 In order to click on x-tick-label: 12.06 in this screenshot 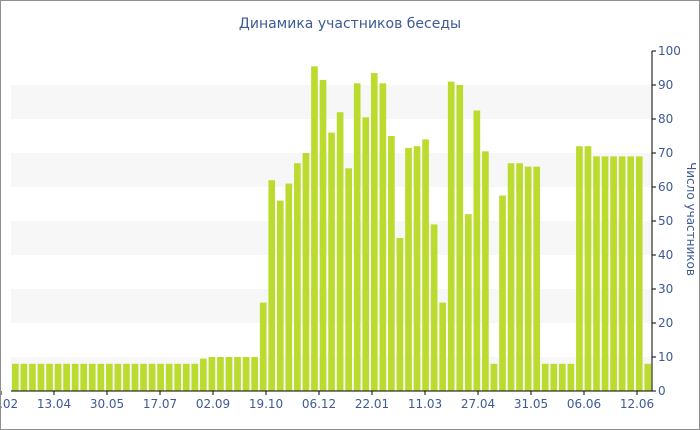, I will do `click(637, 404)`.